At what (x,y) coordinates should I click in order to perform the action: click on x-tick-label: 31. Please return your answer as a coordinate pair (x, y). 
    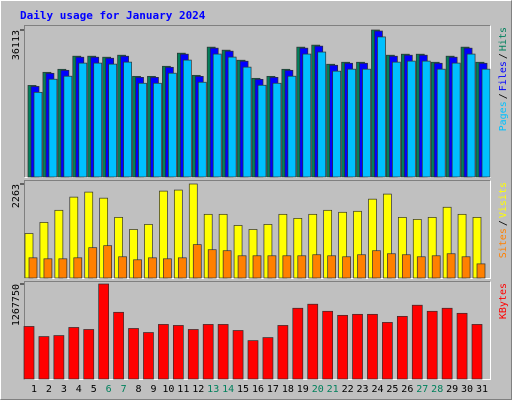
    Looking at the image, I should click on (482, 389).